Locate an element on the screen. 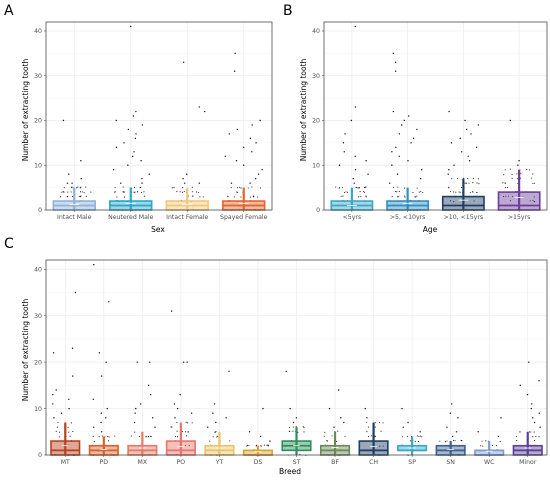 This screenshot has height=482, width=550. x-tick-label: >5, <10yrs is located at coordinates (408, 217).